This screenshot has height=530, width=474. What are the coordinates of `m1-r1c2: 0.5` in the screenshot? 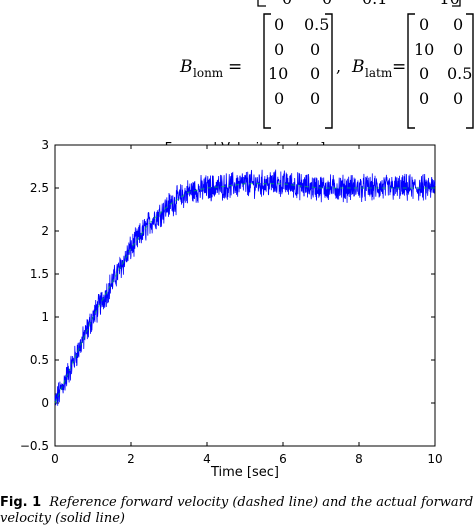 It's located at (316, 24).